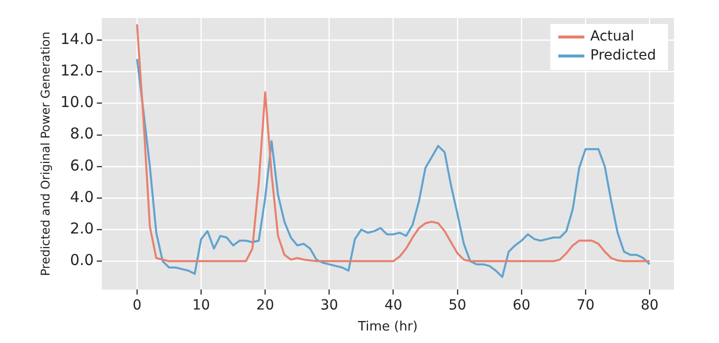 The image size is (719, 343). I want to click on x-tick-label: 30, so click(329, 306).